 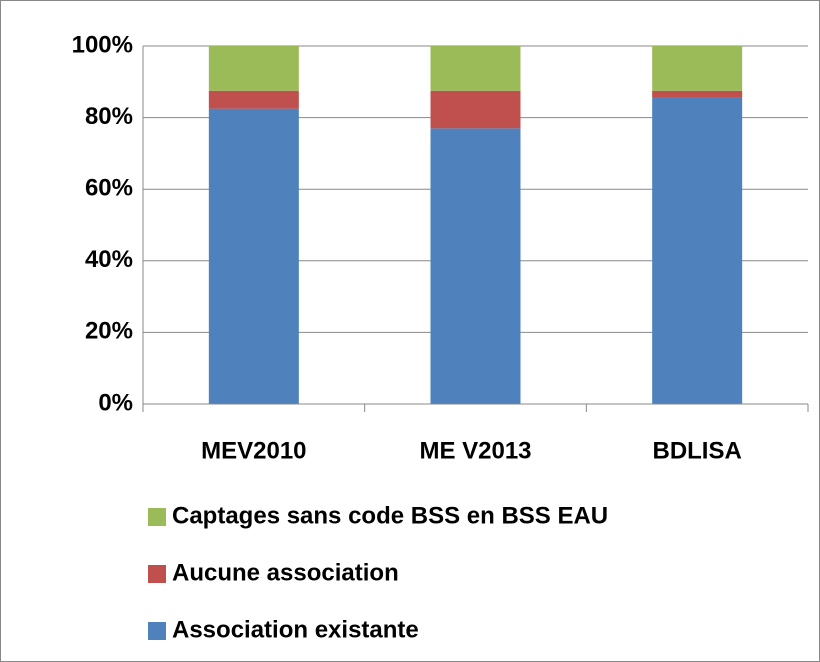 What do you see at coordinates (253, 450) in the screenshot?
I see `x-tick-label: MEV2010` at bounding box center [253, 450].